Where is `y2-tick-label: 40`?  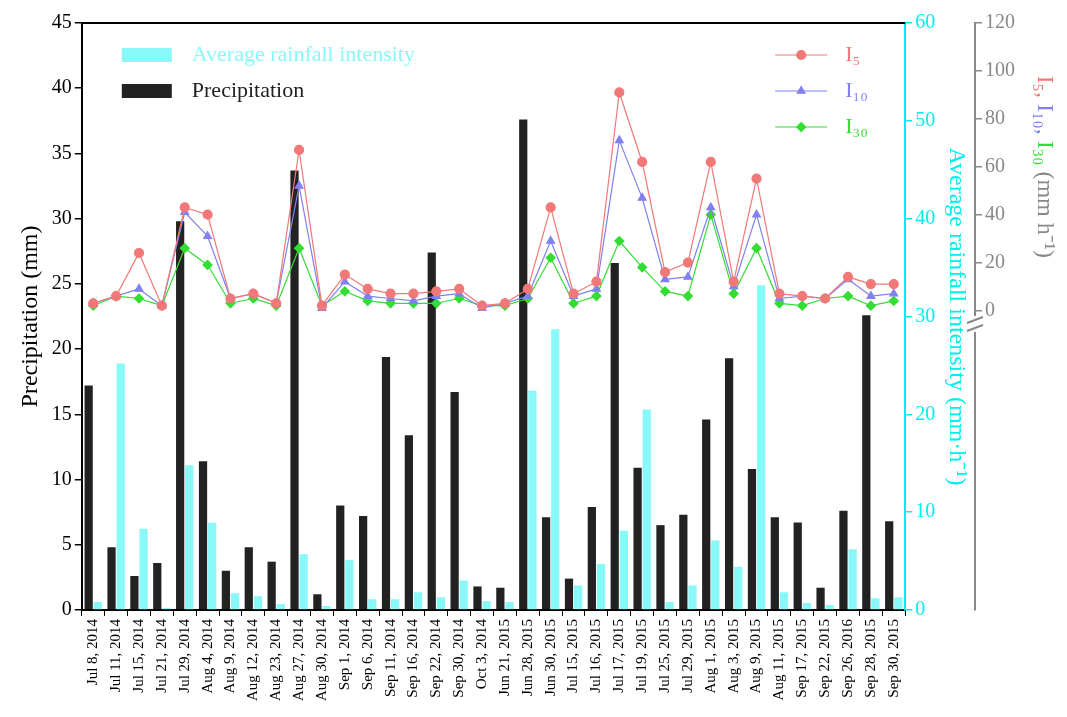 y2-tick-label: 40 is located at coordinates (925, 216).